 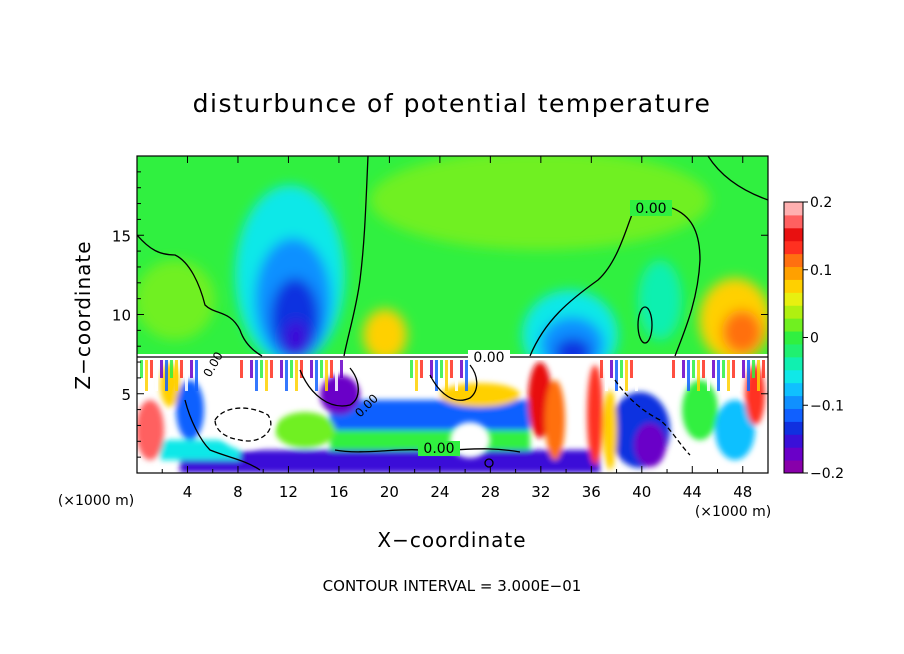 What do you see at coordinates (488, 358) in the screenshot?
I see `contour-label-2: 0.00` at bounding box center [488, 358].